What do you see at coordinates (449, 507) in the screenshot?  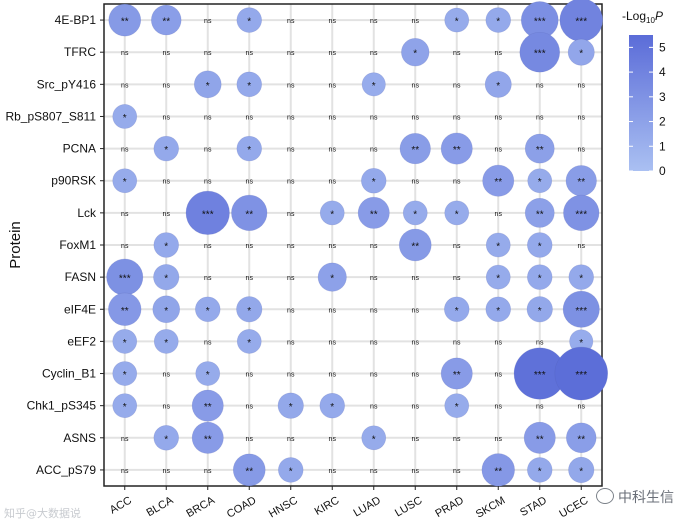 I see `x-tick-label: PRAD` at bounding box center [449, 507].